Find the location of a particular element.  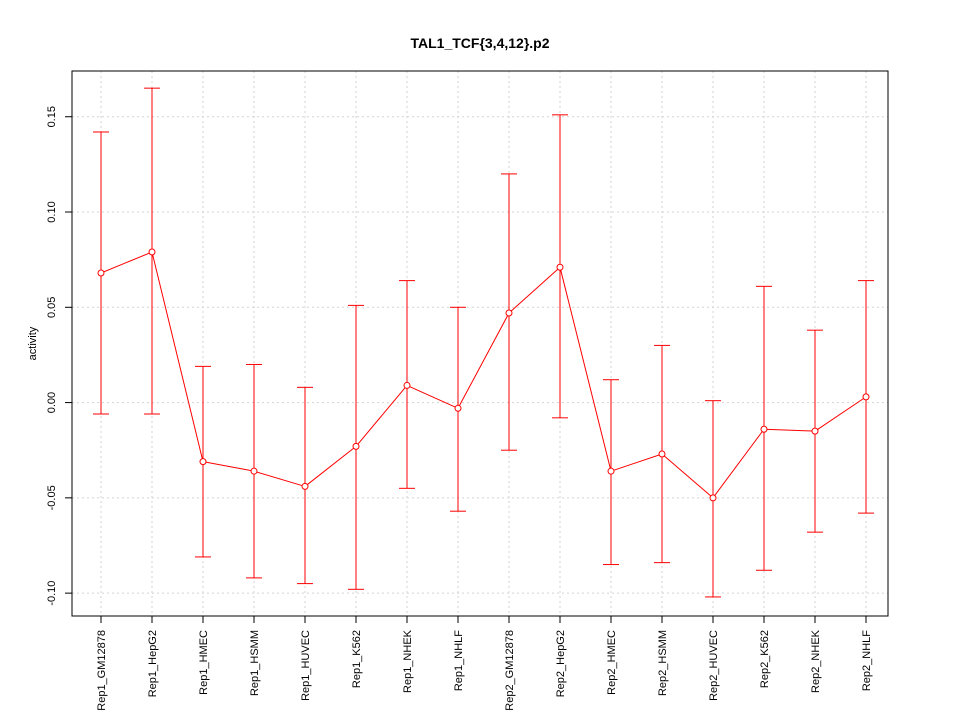

x-tick-label: Rep1_HSMM is located at coordinates (255, 663).